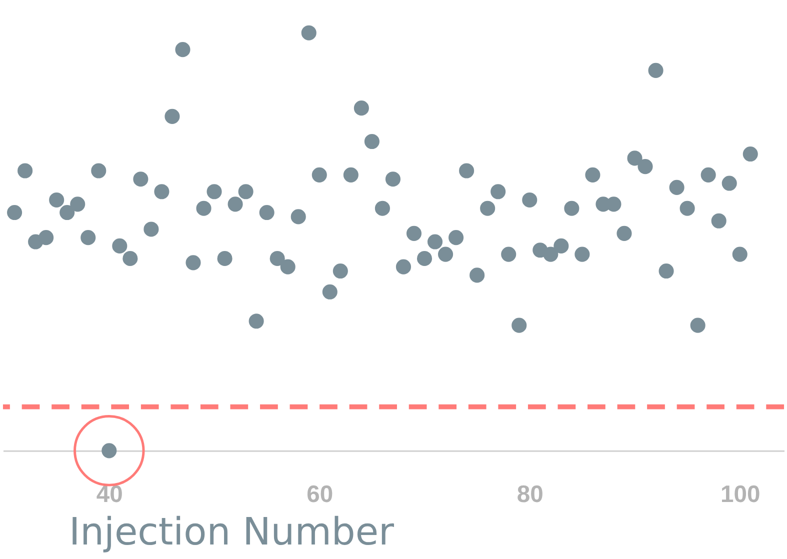 Image resolution: width=787 pixels, height=559 pixels. Describe the element at coordinates (530, 494) in the screenshot. I see `x-tick-label: 80` at that location.